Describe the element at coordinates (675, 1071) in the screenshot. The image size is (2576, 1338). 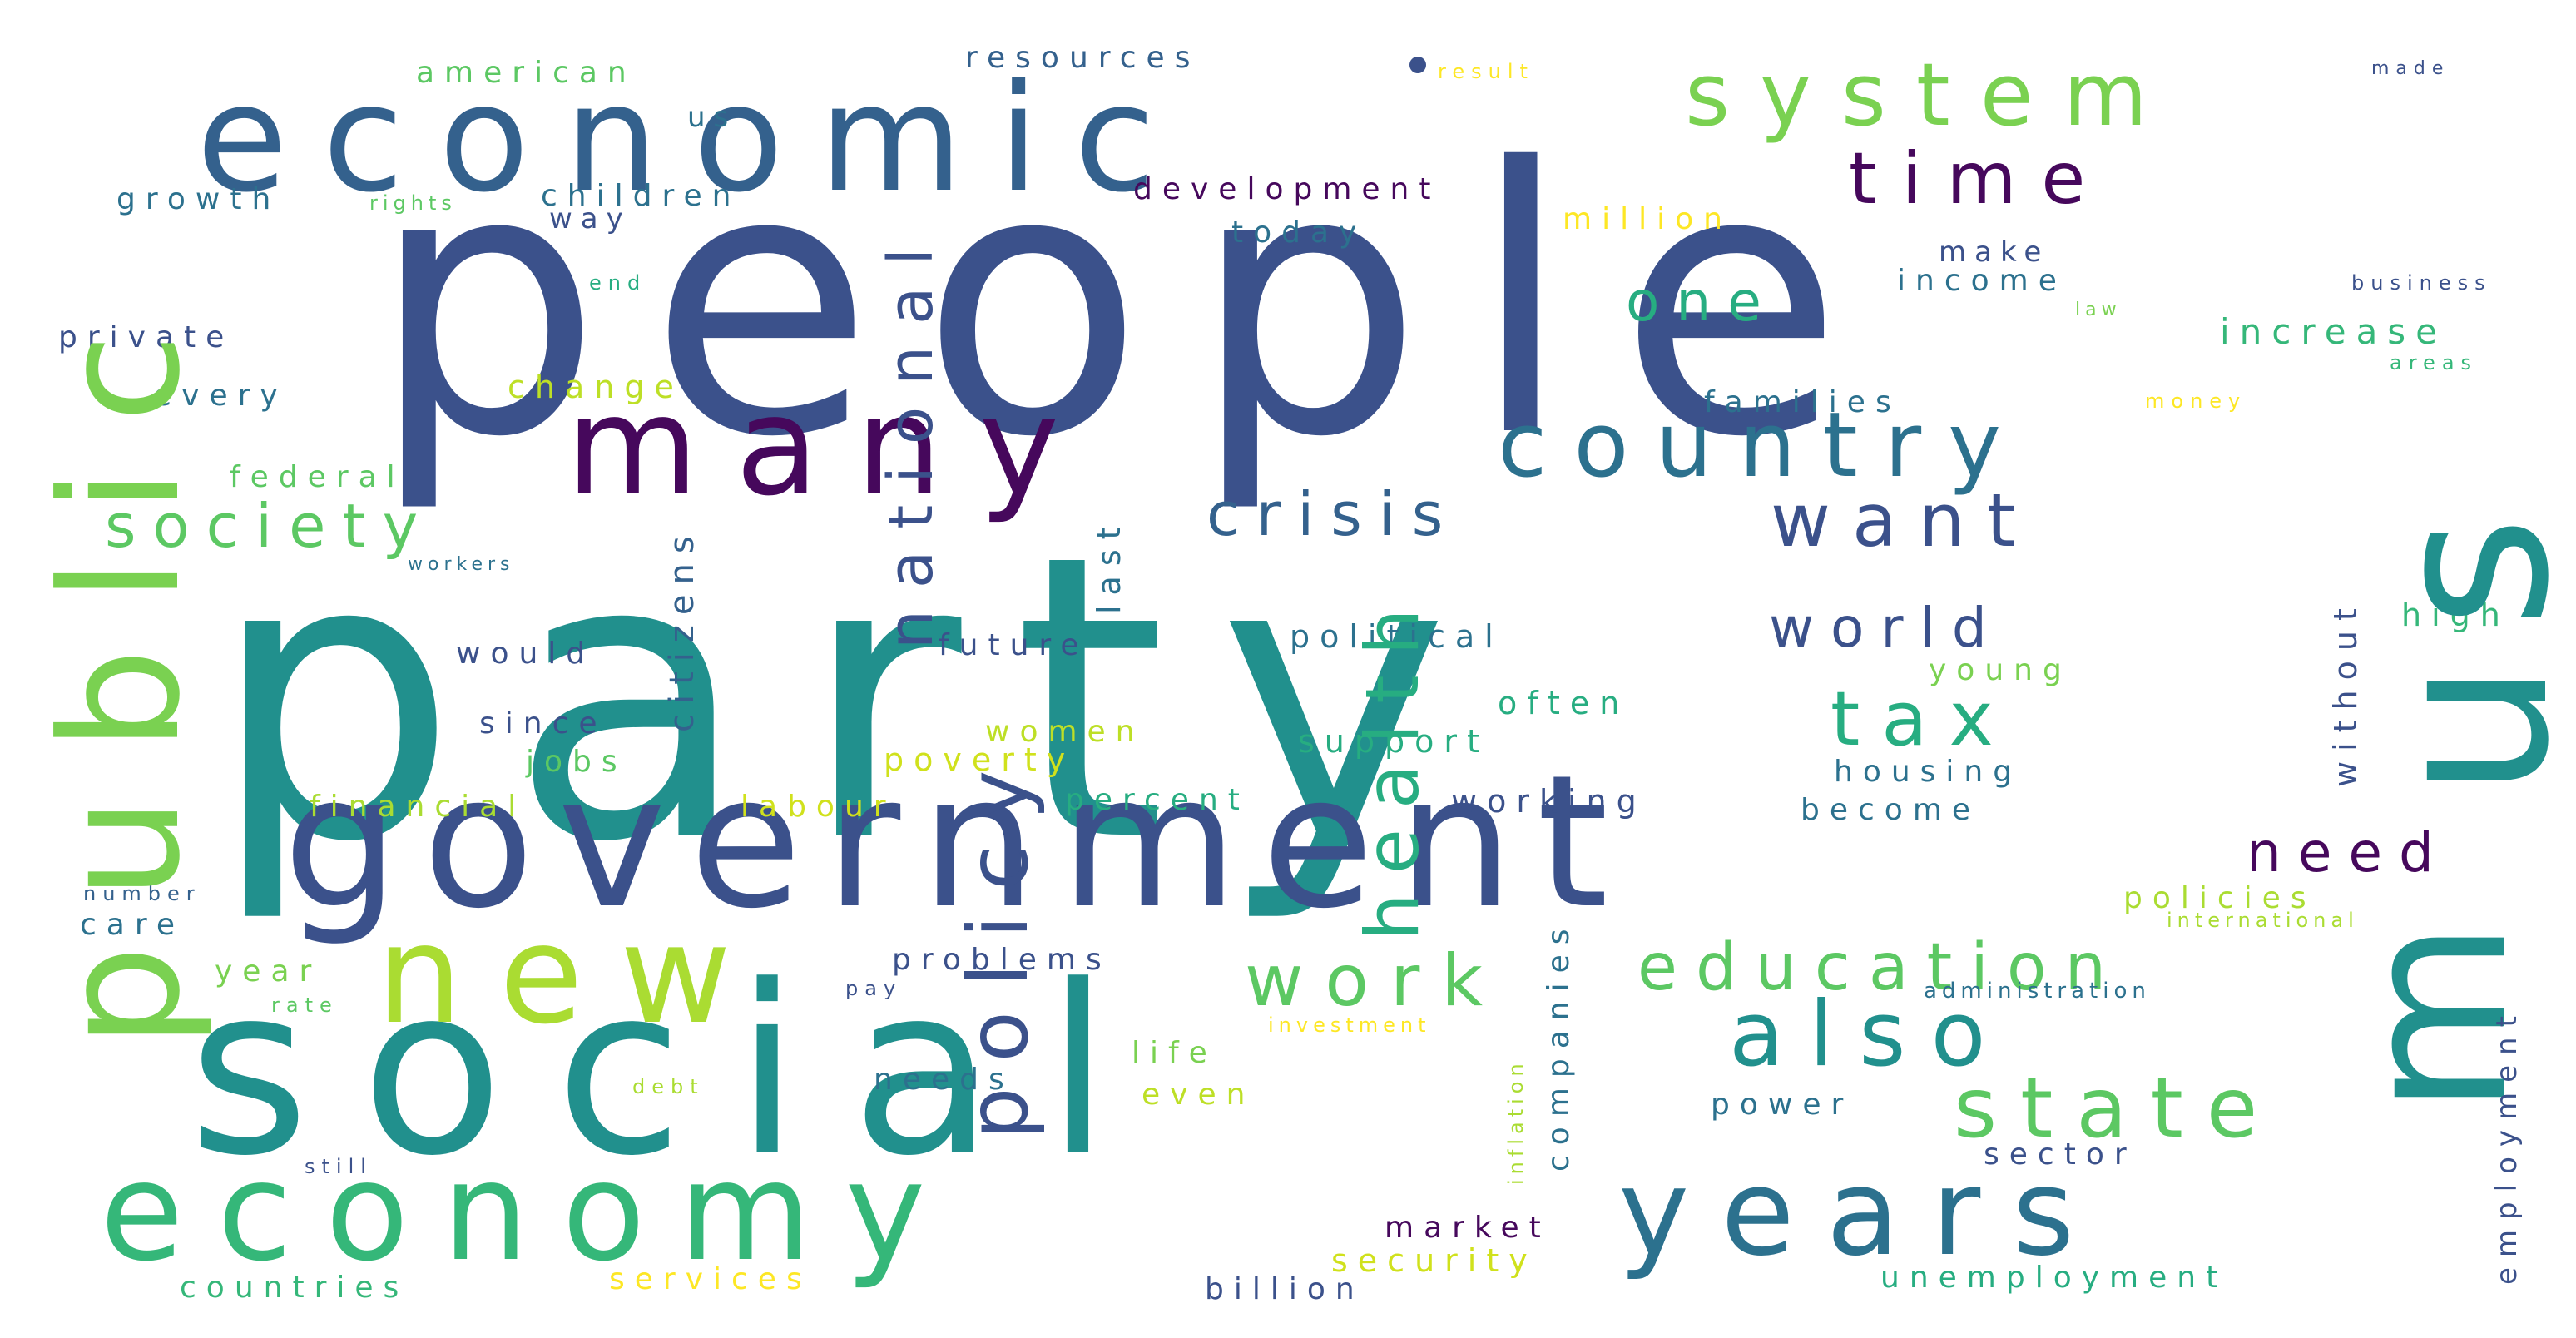
I see `word-social: social` at that location.